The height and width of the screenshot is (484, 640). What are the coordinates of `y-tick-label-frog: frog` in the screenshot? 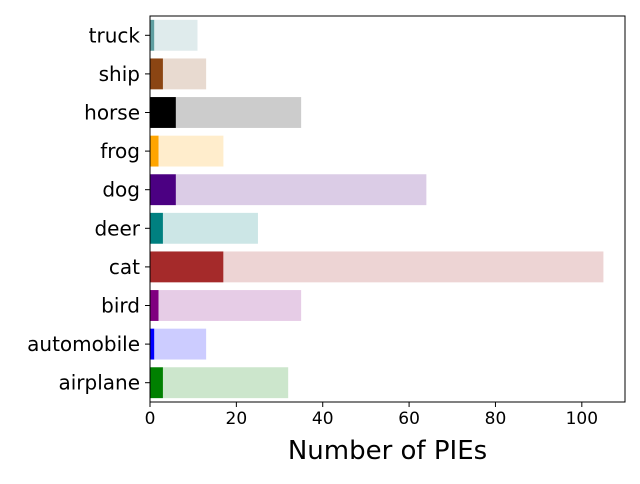 It's located at (120, 151).